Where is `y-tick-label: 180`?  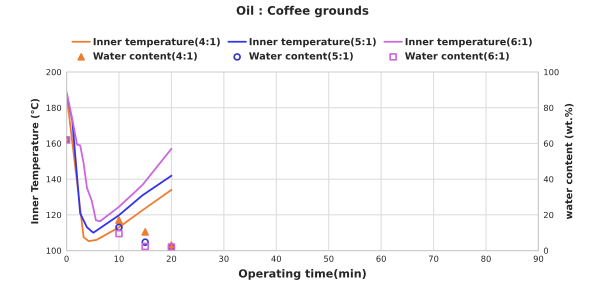
y-tick-label: 180 is located at coordinates (54, 107).